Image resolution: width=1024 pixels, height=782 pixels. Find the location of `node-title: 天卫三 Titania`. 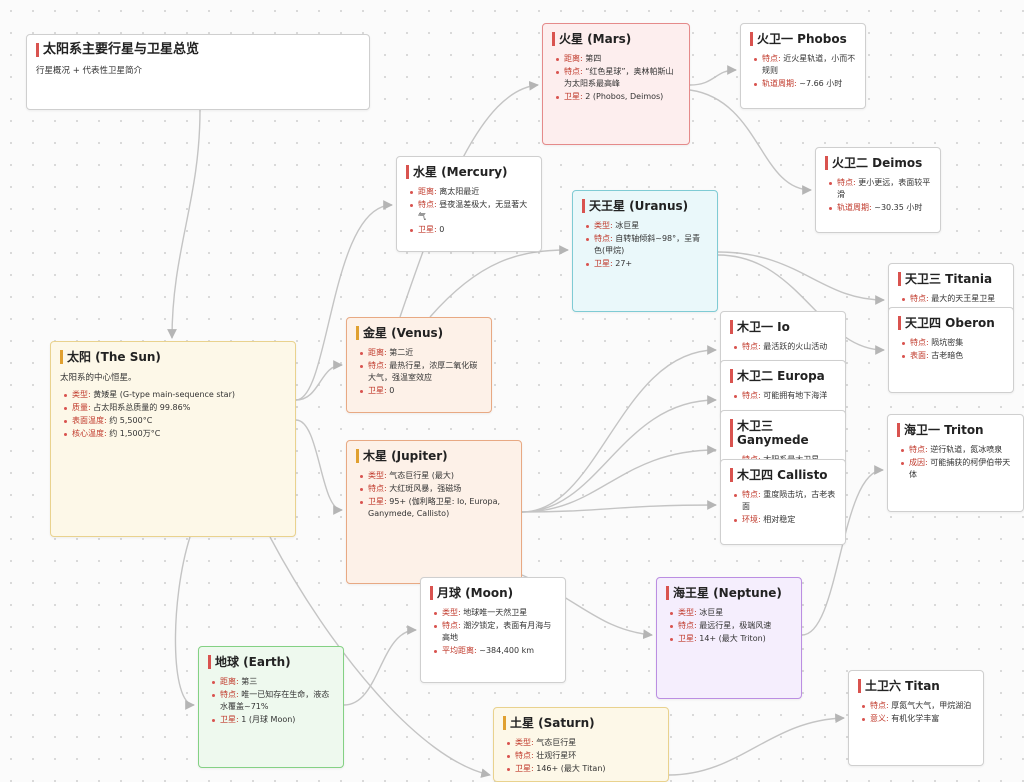

node-title: 天卫三 Titania is located at coordinates (951, 279).